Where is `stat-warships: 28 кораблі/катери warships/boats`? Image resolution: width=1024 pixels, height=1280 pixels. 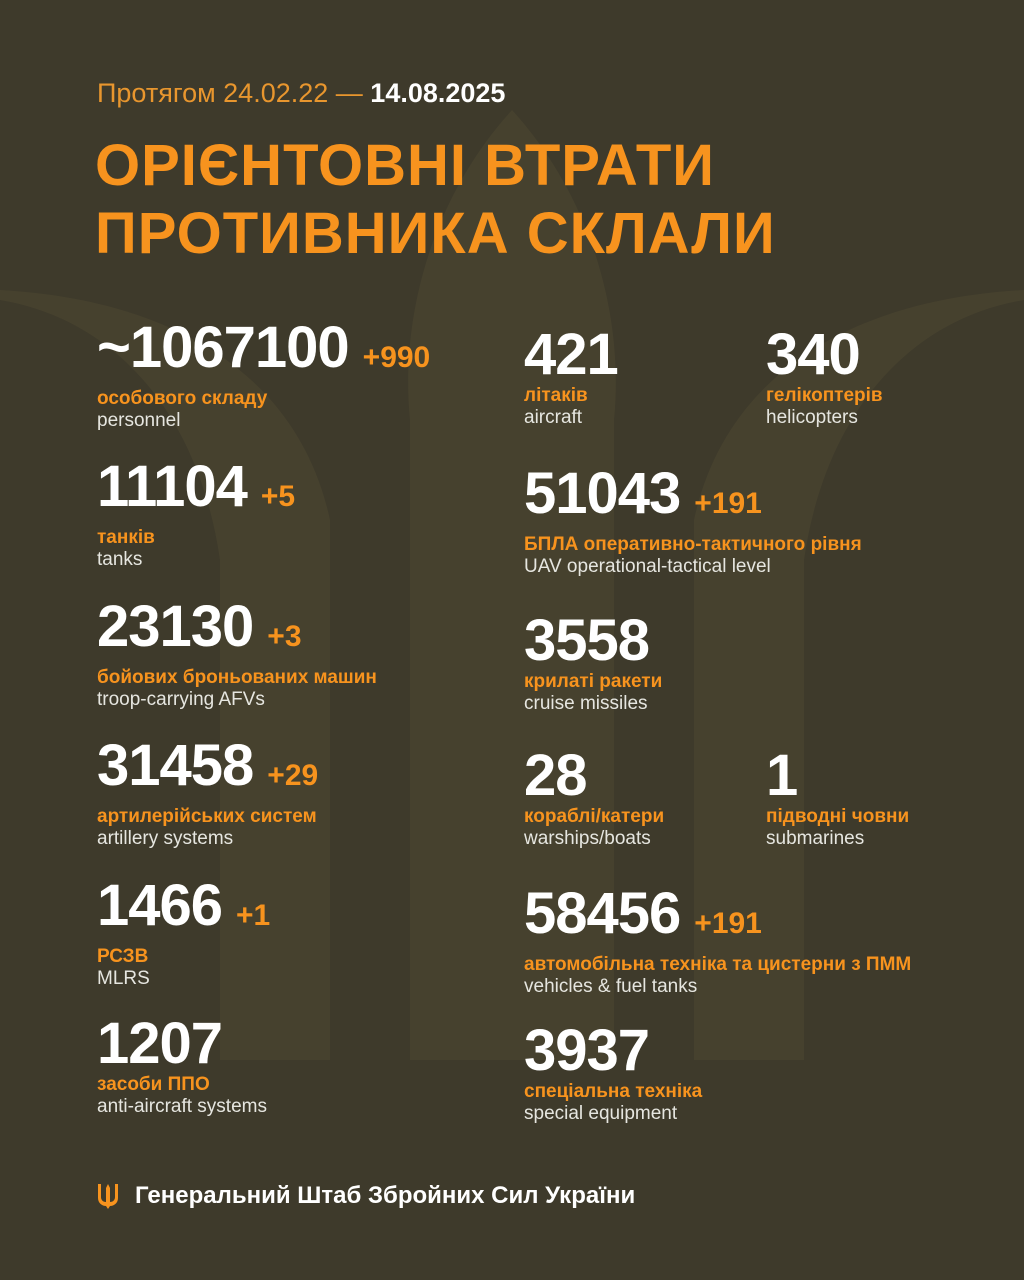 stat-warships: 28 кораблі/катери warships/boats is located at coordinates (594, 798).